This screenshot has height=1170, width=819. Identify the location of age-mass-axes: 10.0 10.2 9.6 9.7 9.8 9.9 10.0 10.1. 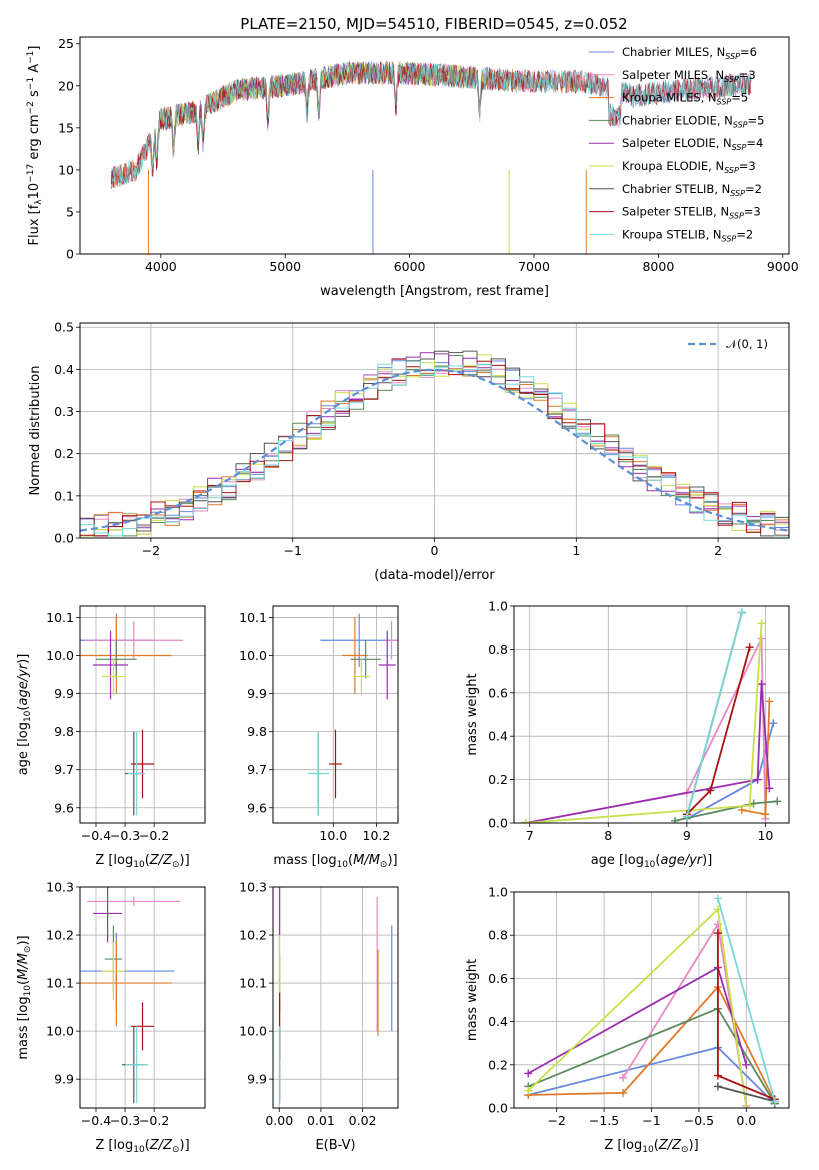
(318, 724).